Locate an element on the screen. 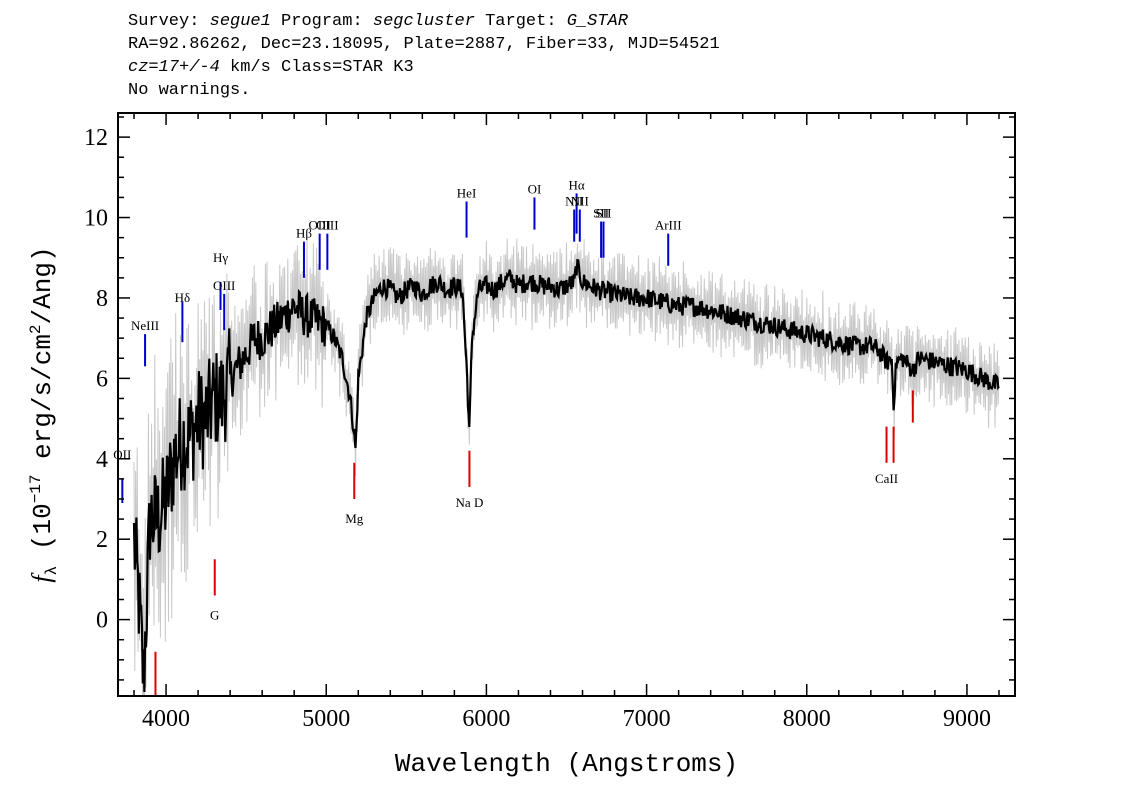 Image resolution: width=1134 pixels, height=810 pixels. y-axis-sq: 2 is located at coordinates (36, 329).